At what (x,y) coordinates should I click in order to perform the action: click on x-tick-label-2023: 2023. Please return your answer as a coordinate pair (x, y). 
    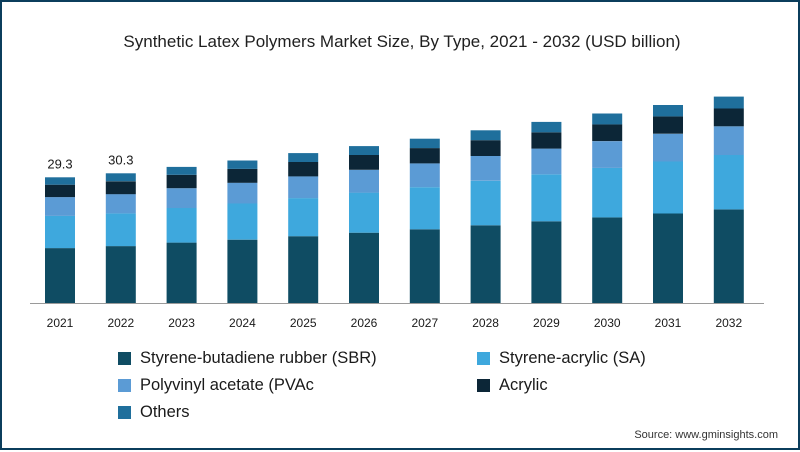
    Looking at the image, I should click on (181, 323).